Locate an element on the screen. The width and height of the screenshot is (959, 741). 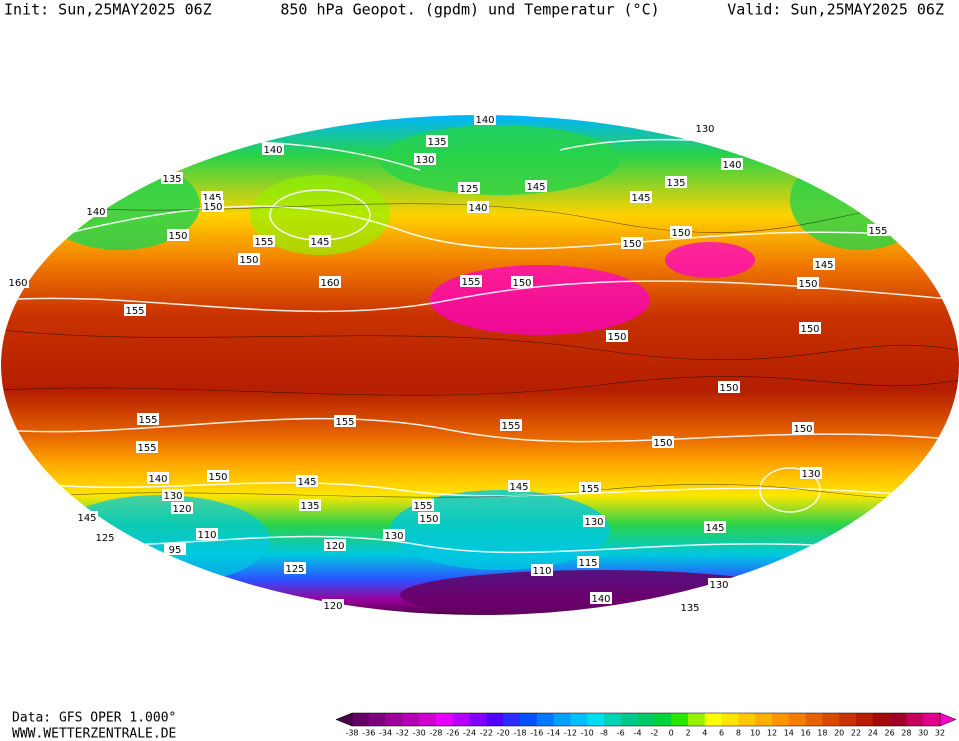
colorbar-tick-label: -30 is located at coordinates (419, 733).